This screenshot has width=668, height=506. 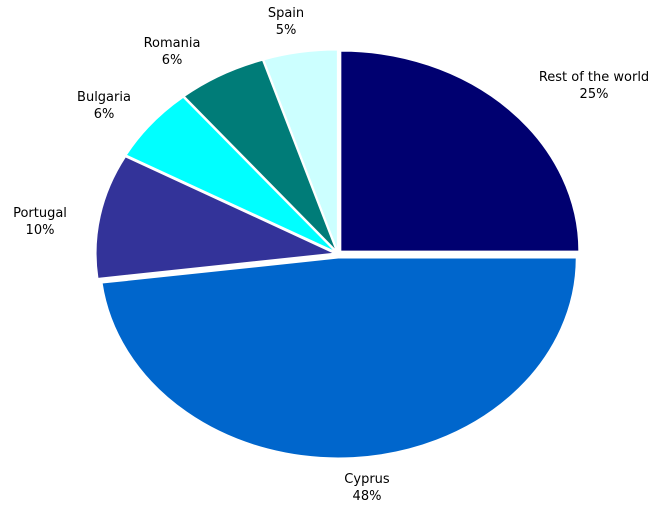 I want to click on slice-value-bulgaria: 6%, so click(x=104, y=114).